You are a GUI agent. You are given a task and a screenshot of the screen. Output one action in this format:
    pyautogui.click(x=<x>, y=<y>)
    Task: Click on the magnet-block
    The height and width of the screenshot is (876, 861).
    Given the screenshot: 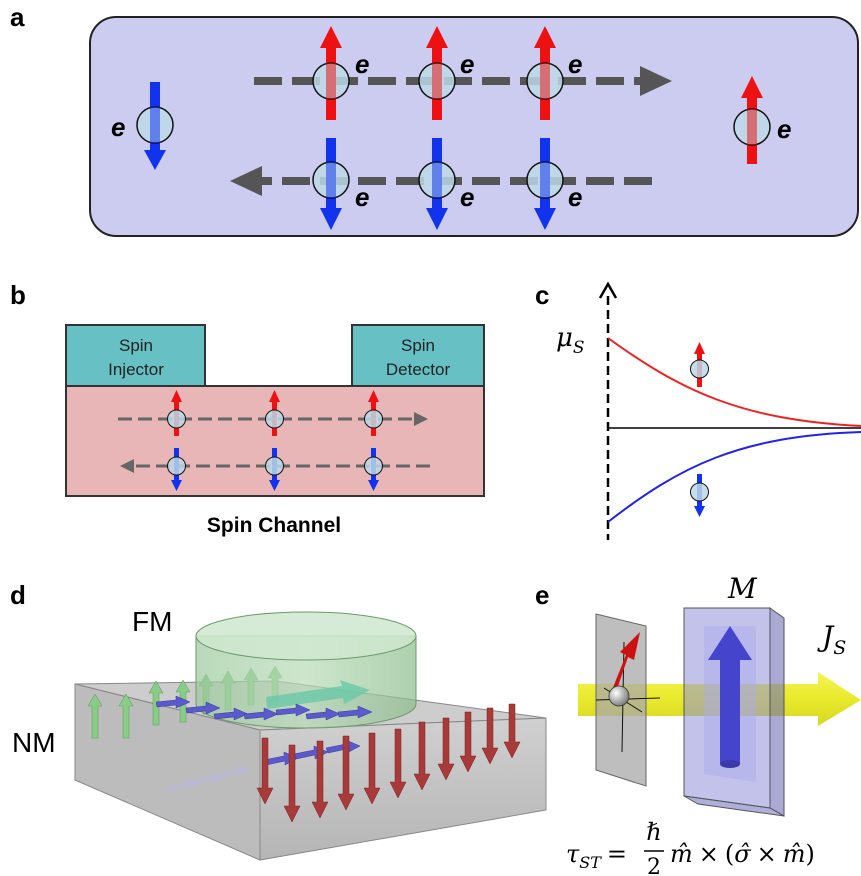 What is the action you would take?
    pyautogui.click(x=734, y=712)
    